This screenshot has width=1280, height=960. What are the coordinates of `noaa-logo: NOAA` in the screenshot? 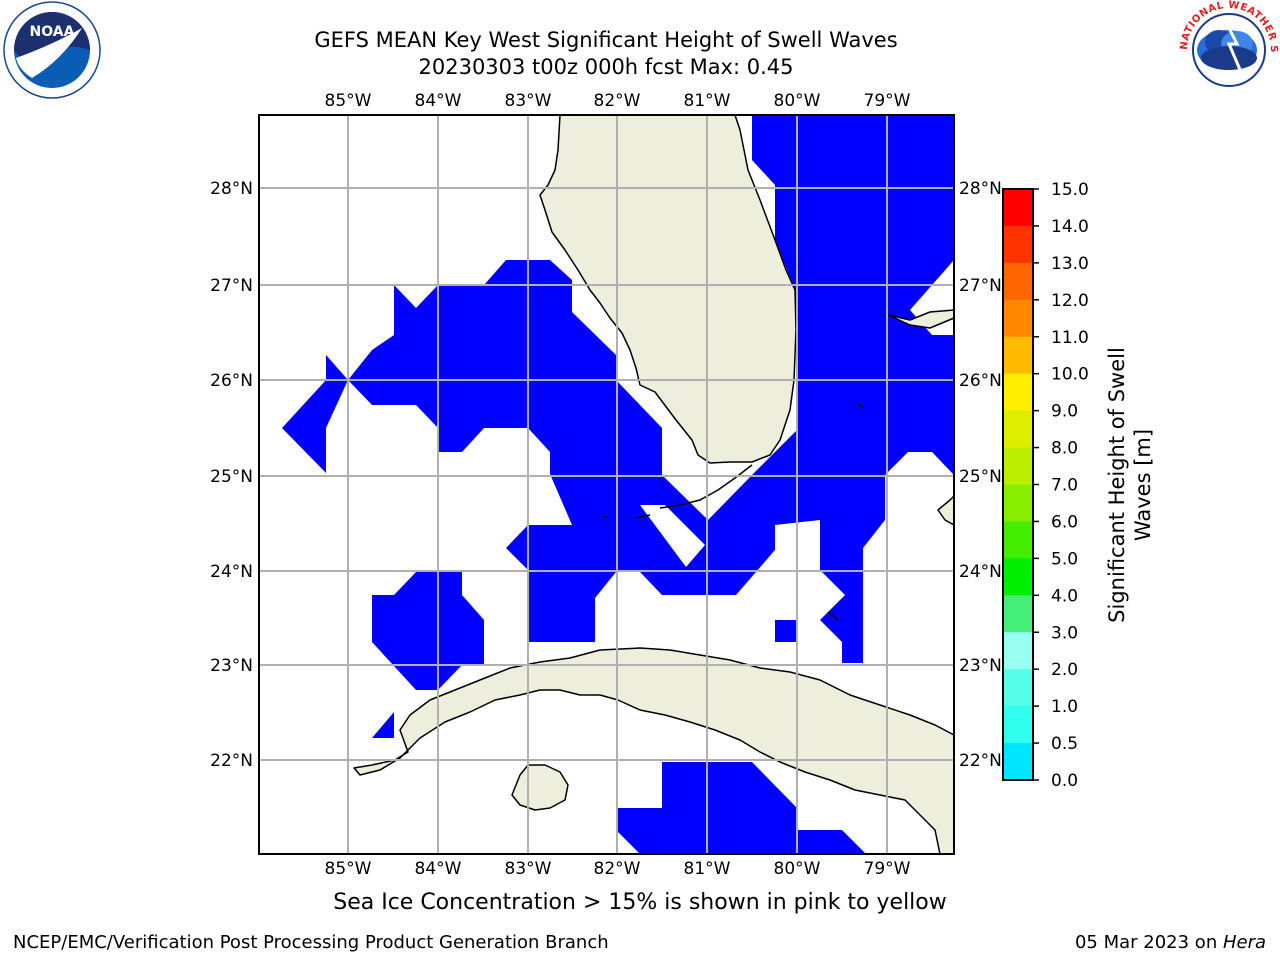 It's located at (52, 50).